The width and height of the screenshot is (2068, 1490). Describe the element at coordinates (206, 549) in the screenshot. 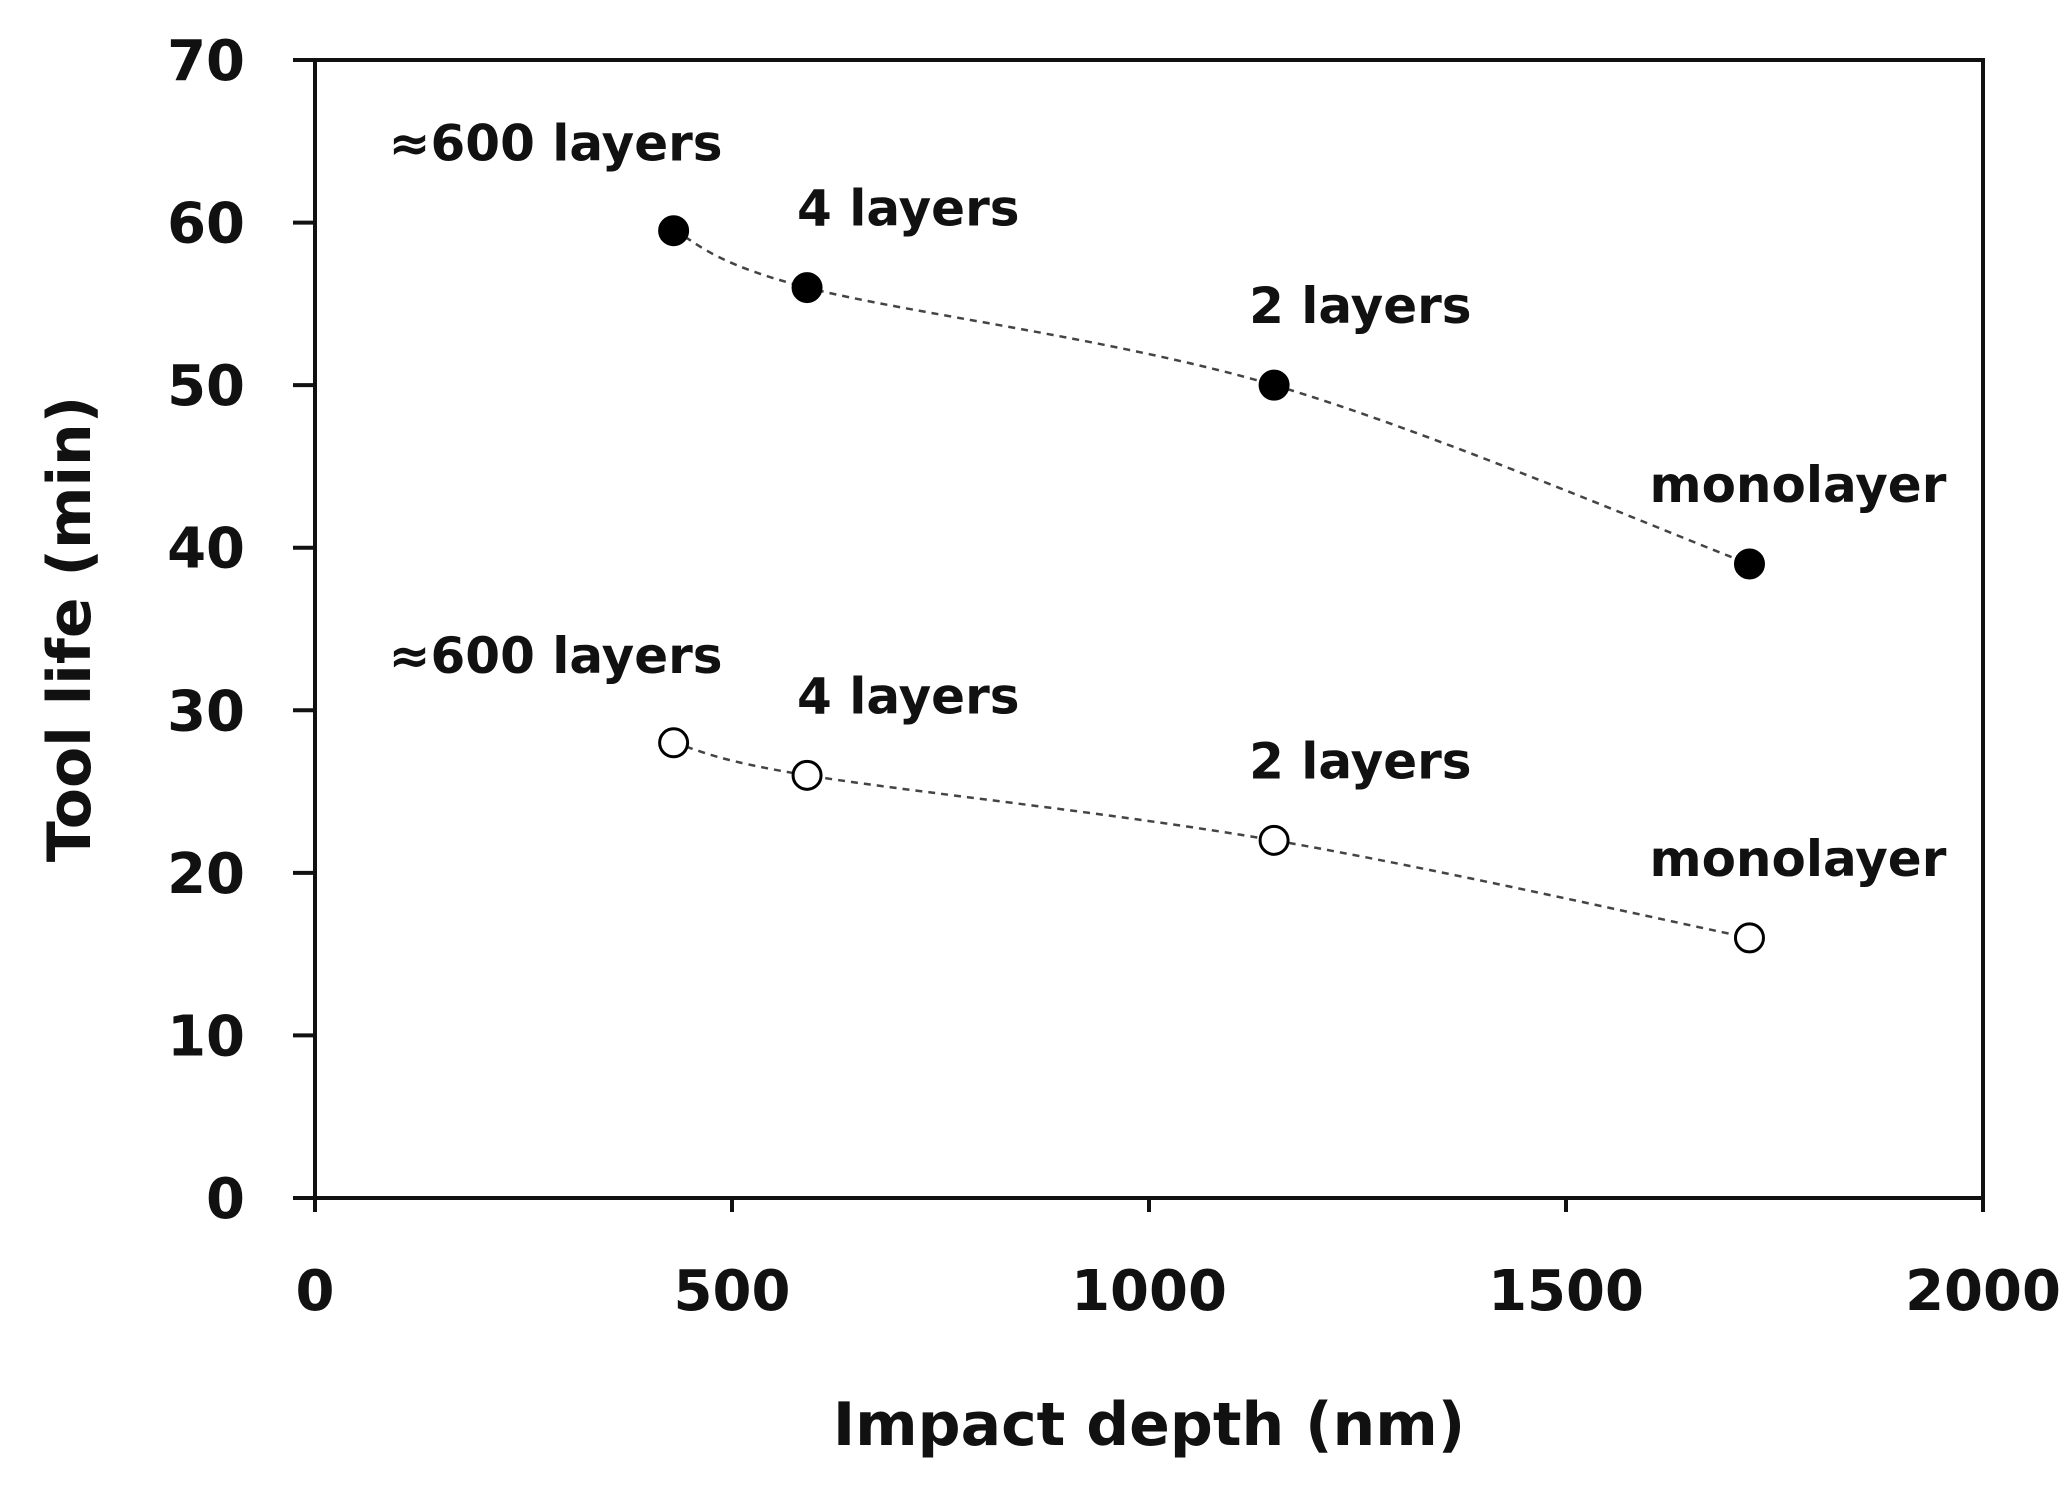

I see `y-tick-label: 40` at that location.